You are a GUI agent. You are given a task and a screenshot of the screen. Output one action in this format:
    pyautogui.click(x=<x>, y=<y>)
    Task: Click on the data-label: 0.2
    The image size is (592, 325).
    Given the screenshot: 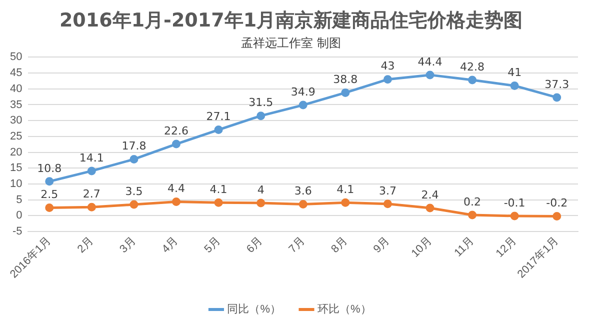 What is the action you would take?
    pyautogui.click(x=473, y=201)
    